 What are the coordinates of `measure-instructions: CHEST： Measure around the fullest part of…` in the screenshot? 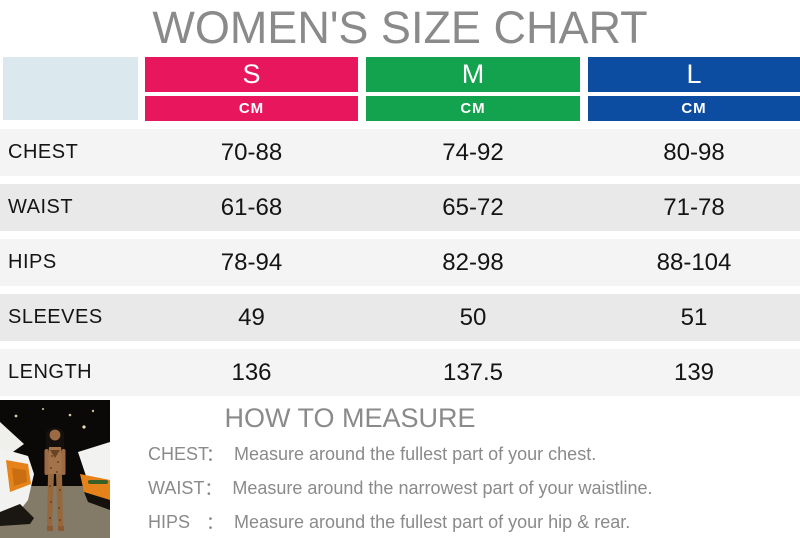 It's located at (400, 487).